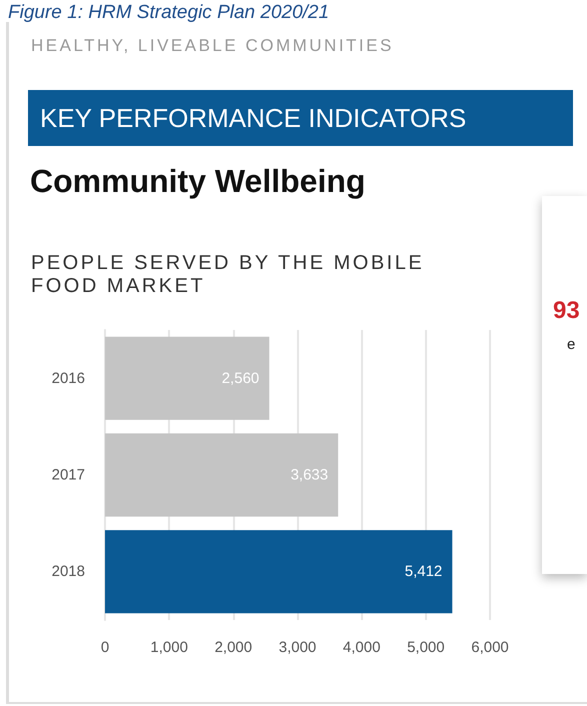 The image size is (587, 706). I want to click on text: HEALTHY, LIVEABLE COMMUNITIES, so click(212, 46).